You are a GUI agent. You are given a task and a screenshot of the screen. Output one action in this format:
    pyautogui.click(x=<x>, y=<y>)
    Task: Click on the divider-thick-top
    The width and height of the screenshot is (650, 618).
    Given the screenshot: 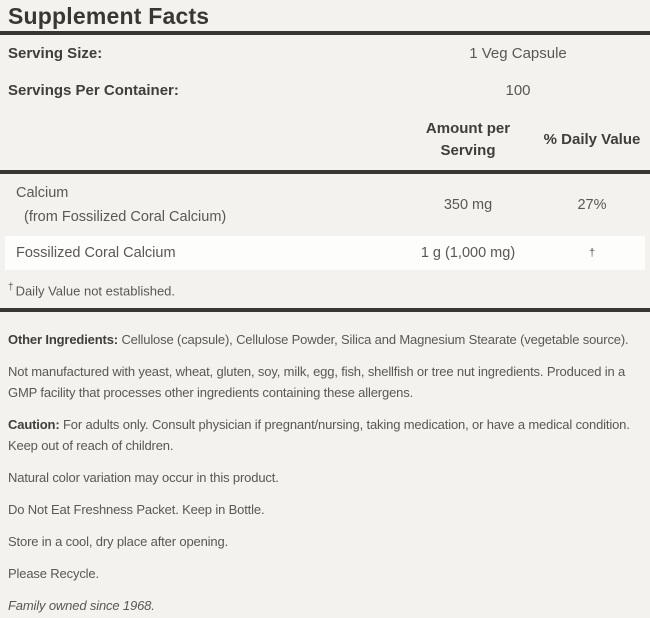 What is the action you would take?
    pyautogui.click(x=325, y=33)
    